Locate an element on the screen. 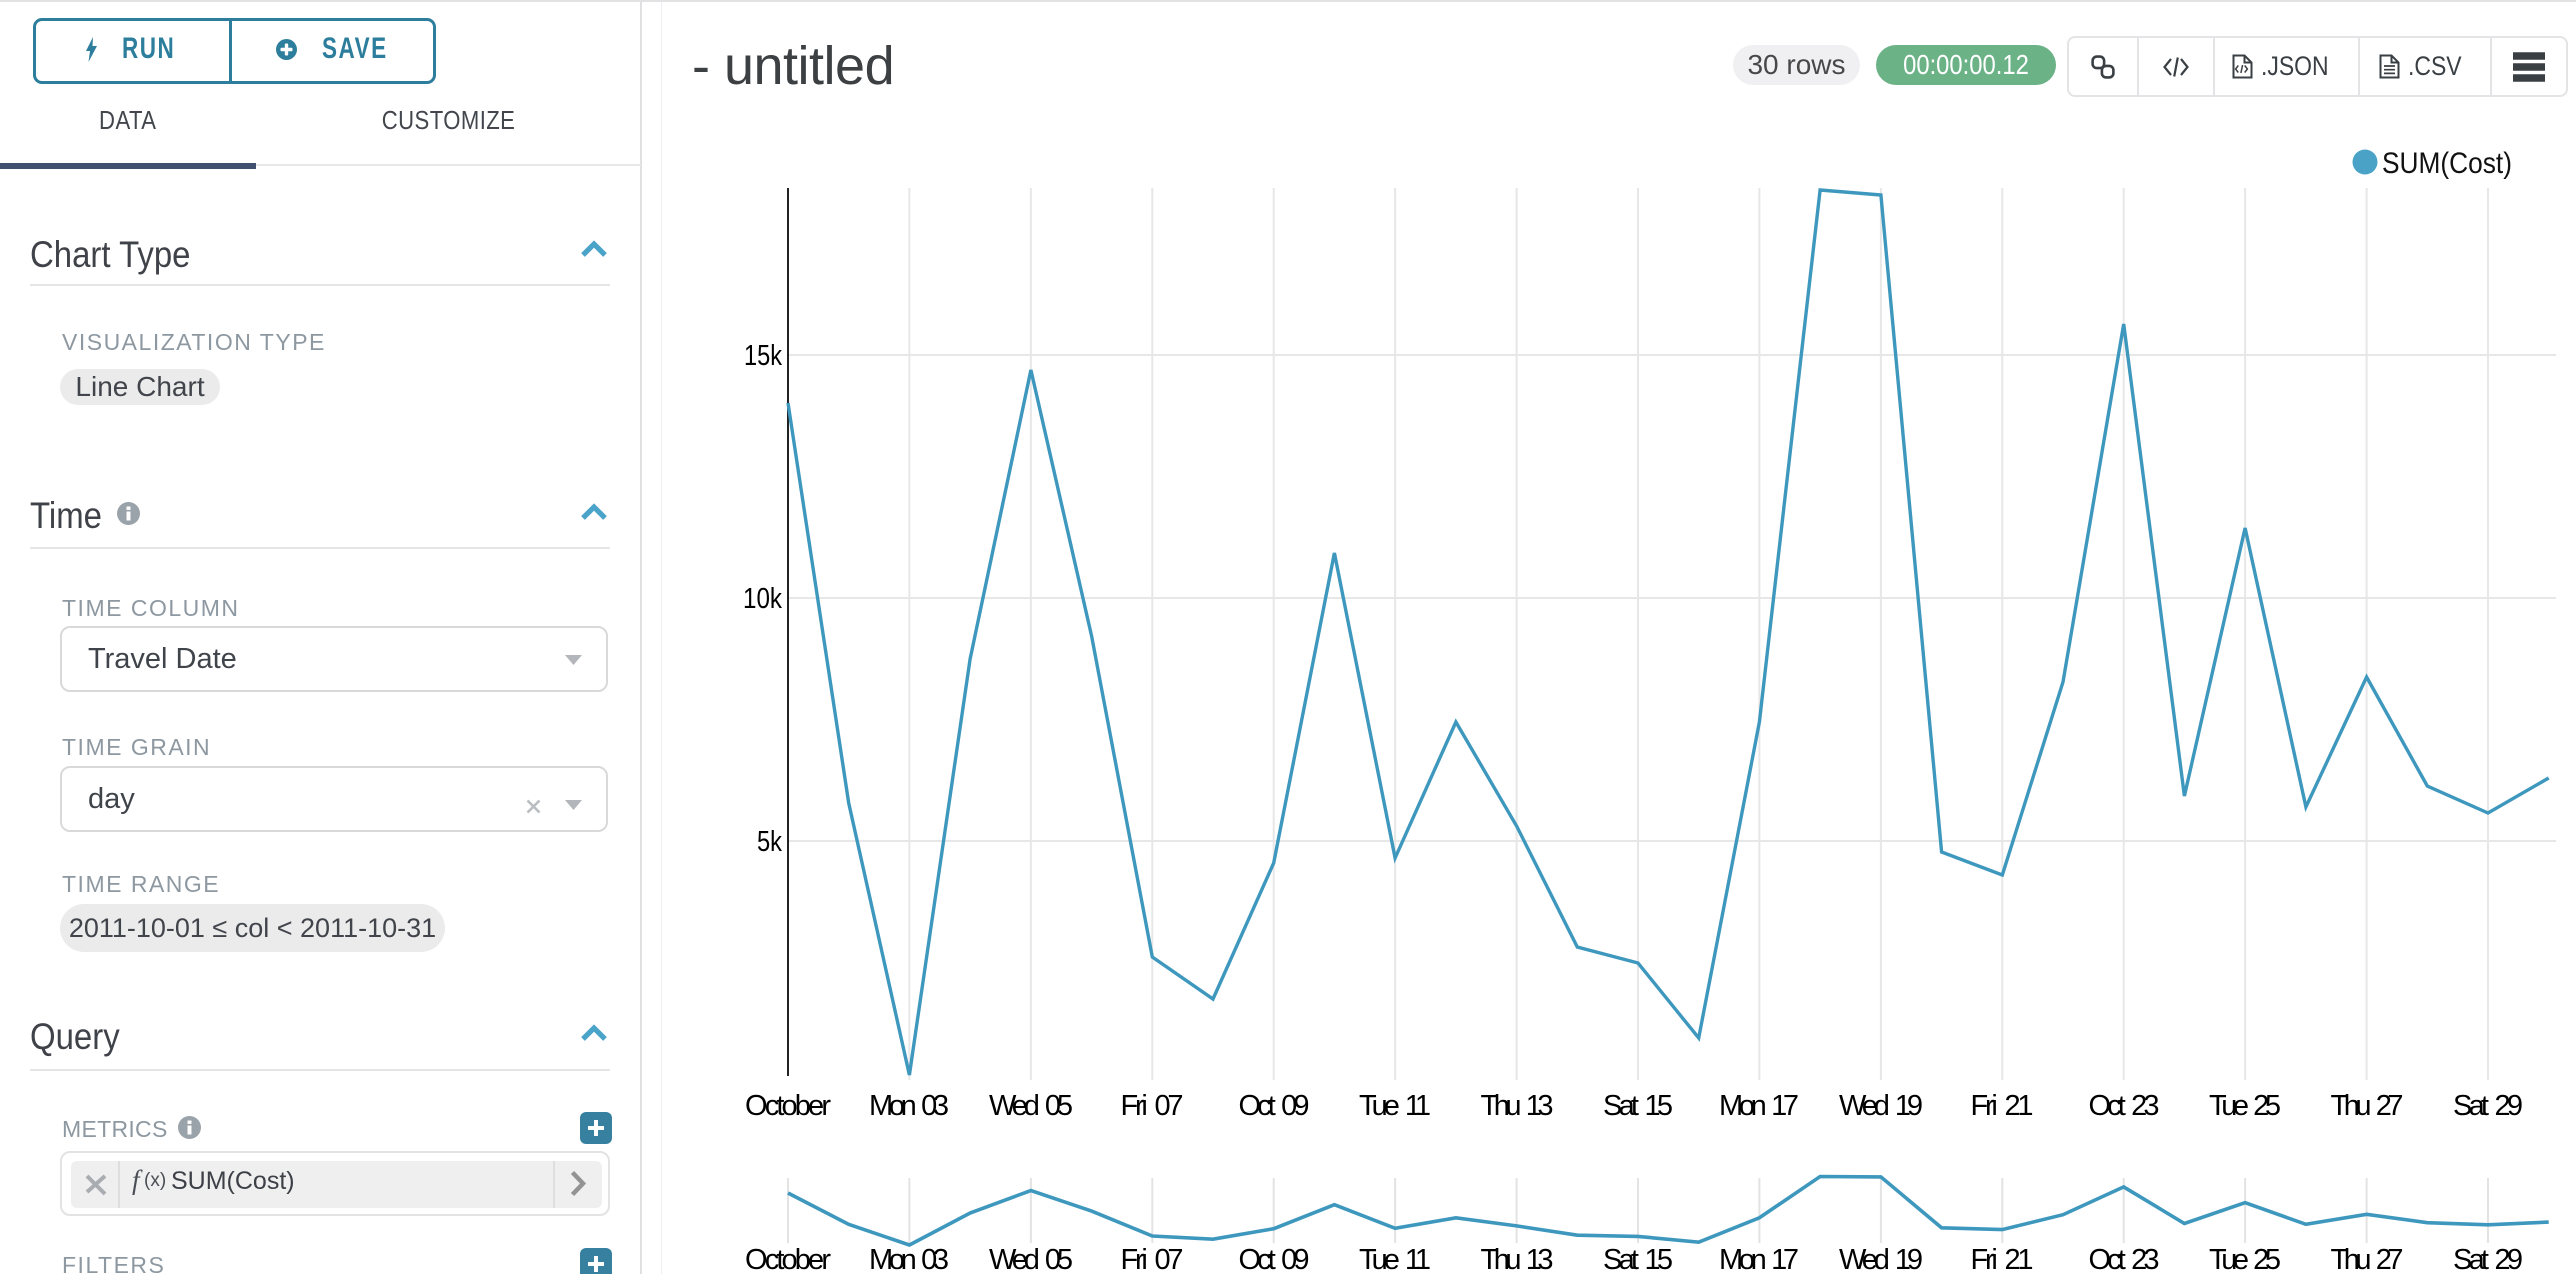  svg-text: 10k is located at coordinates (762, 599).